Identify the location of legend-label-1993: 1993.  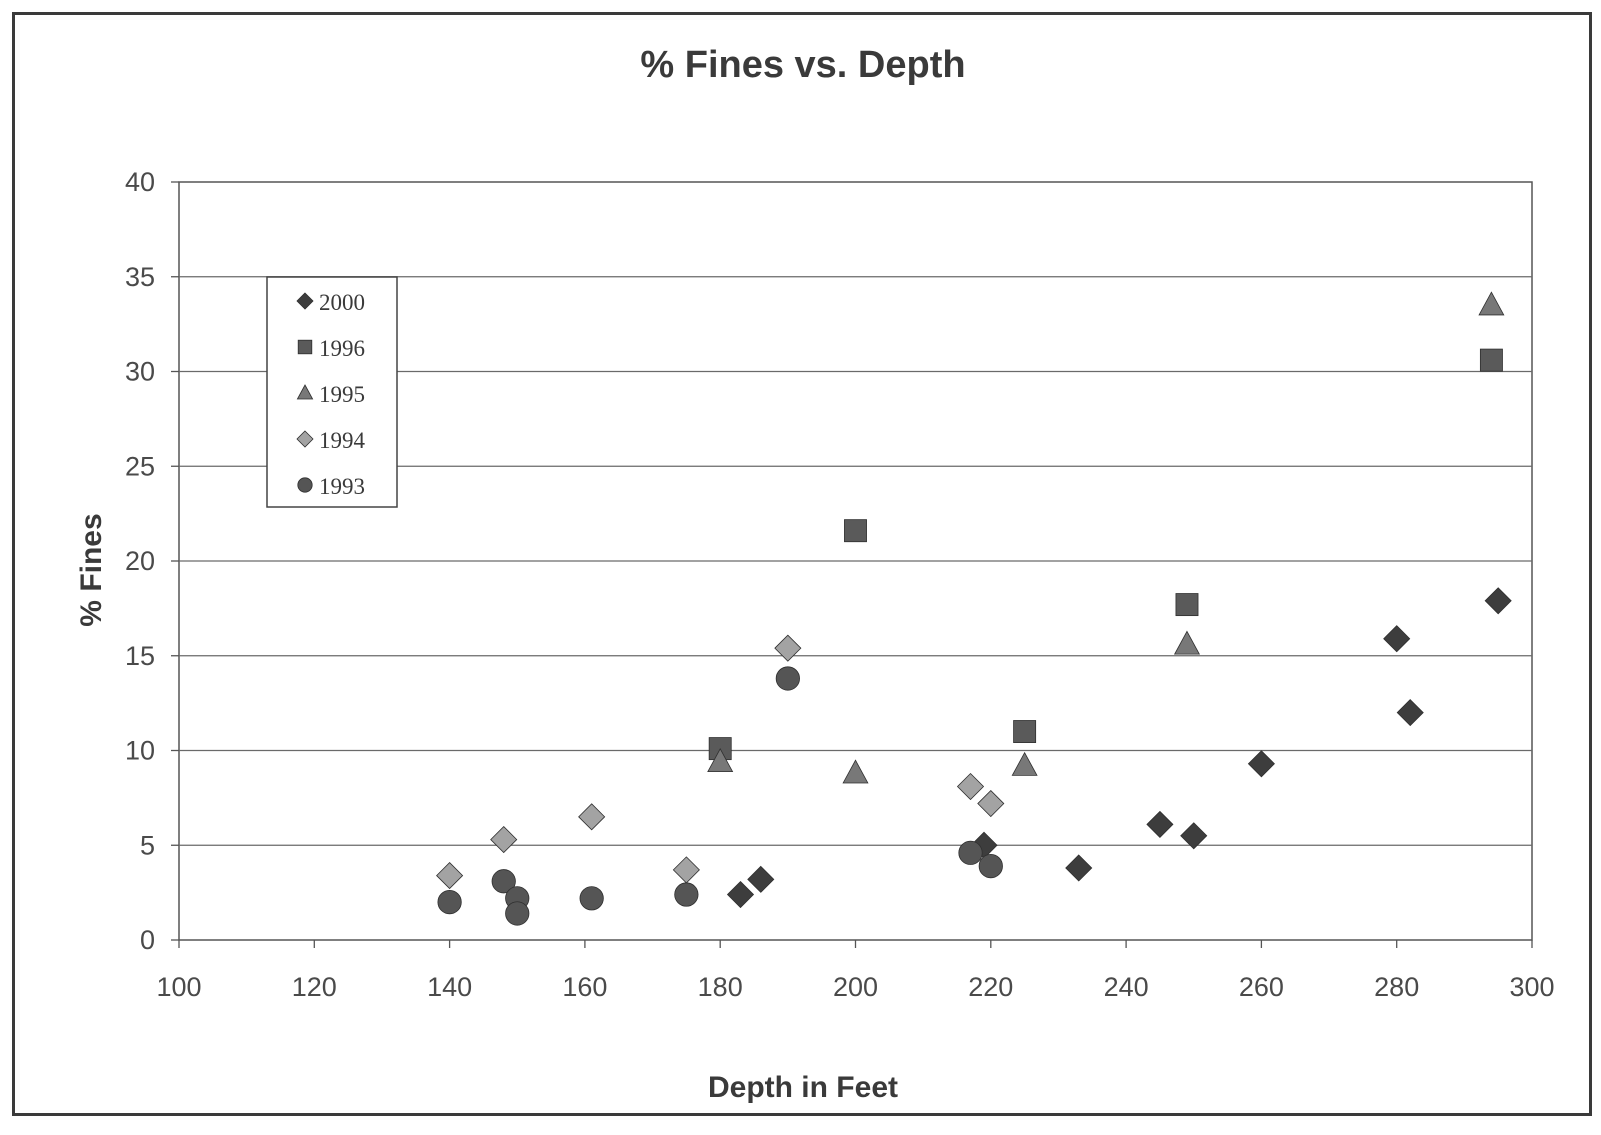
(342, 486).